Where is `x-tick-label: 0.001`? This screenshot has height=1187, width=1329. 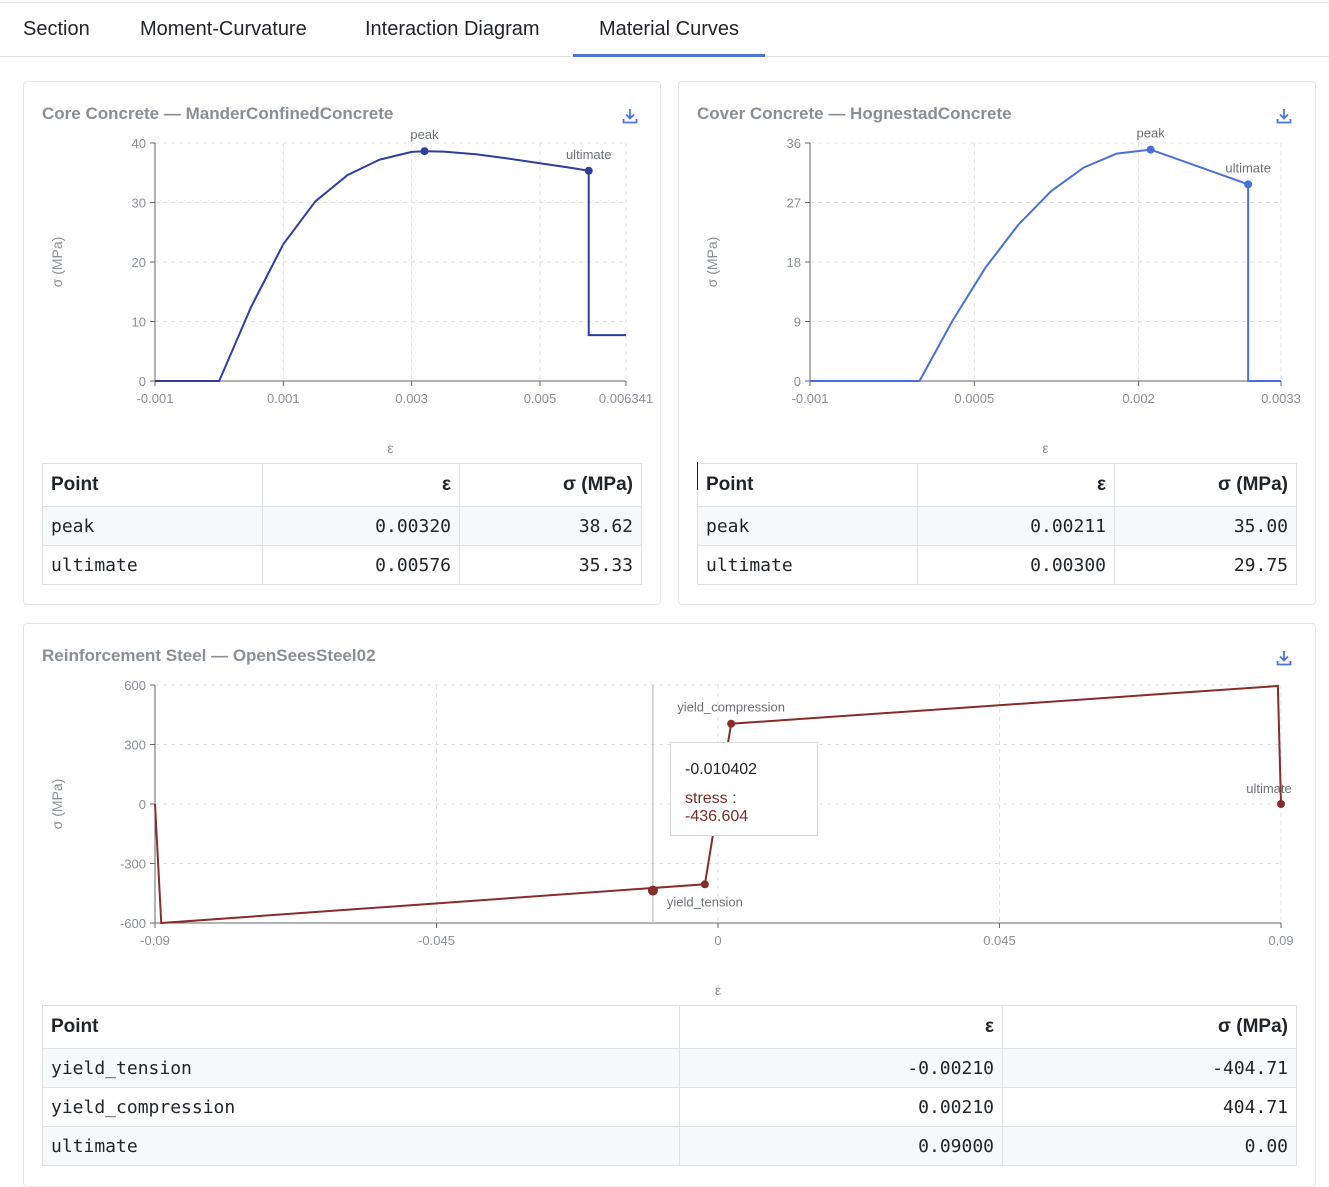
x-tick-label: 0.001 is located at coordinates (283, 398).